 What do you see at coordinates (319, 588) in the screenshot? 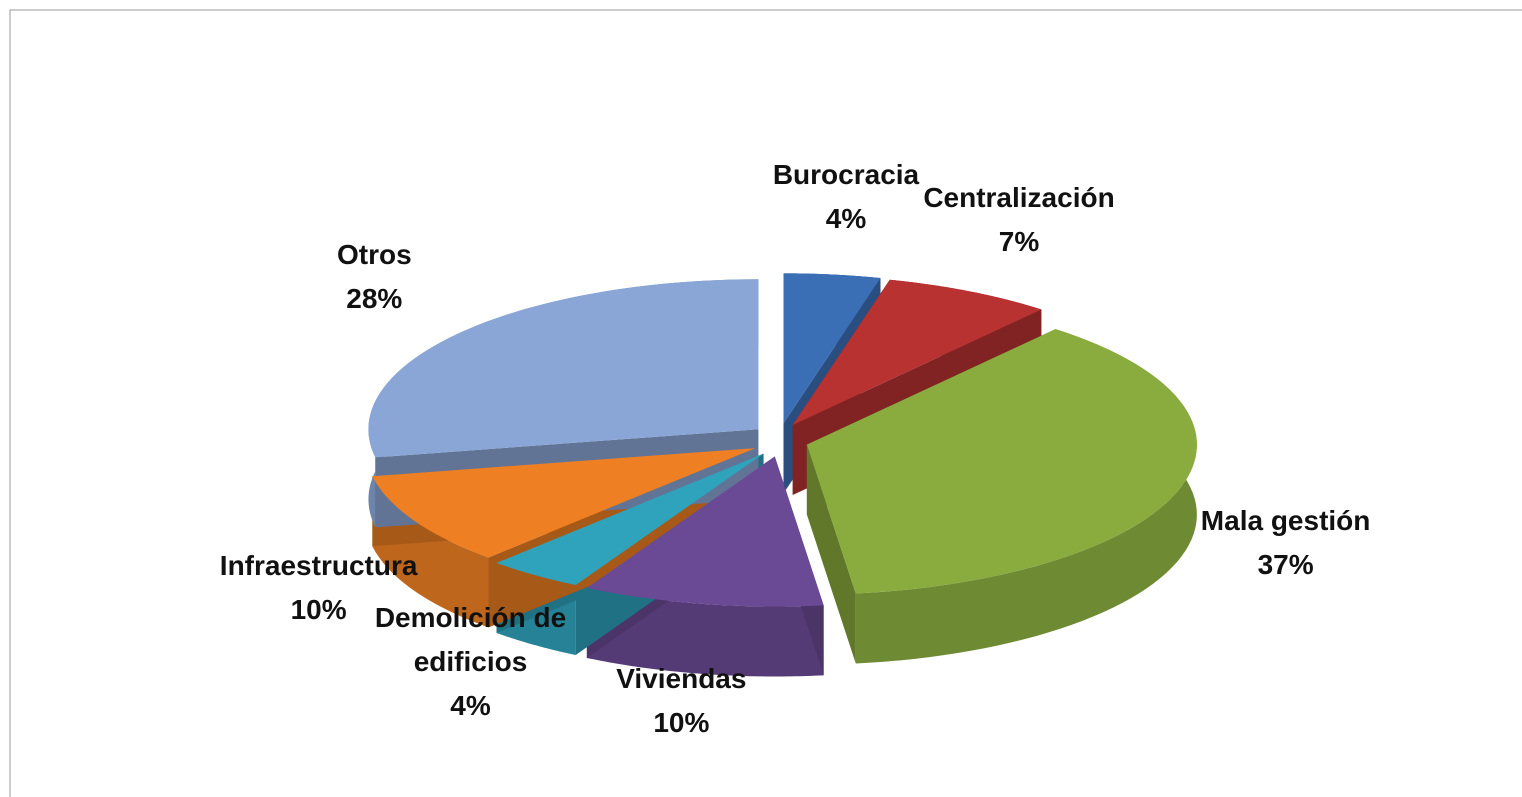
I see `slice-label: Infraestructura 10%` at bounding box center [319, 588].